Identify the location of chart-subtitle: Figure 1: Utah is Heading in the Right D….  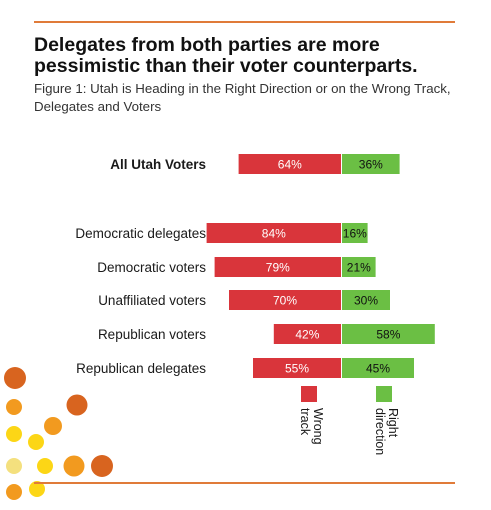
(242, 97).